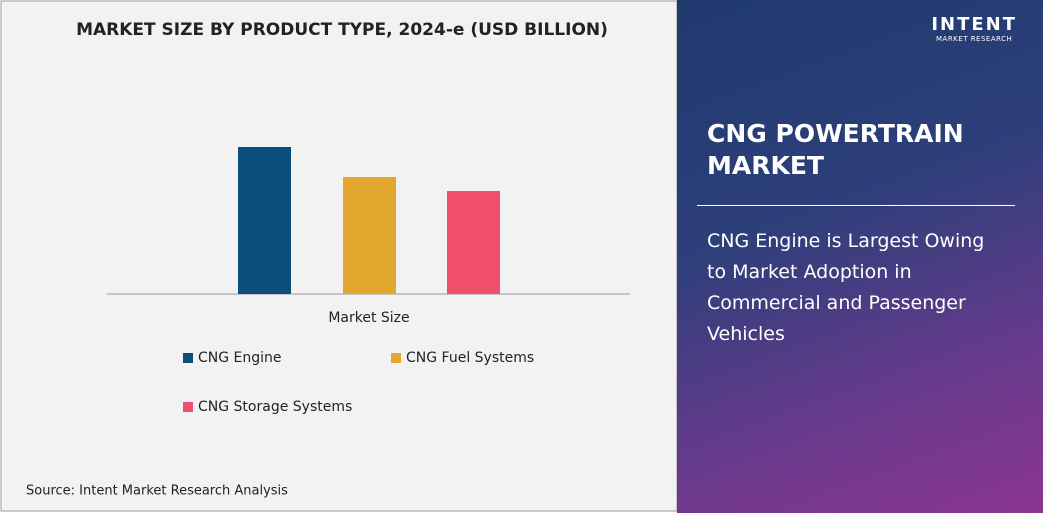  Describe the element at coordinates (240, 358) in the screenshot. I see `legend-label: CNG Engine` at that location.